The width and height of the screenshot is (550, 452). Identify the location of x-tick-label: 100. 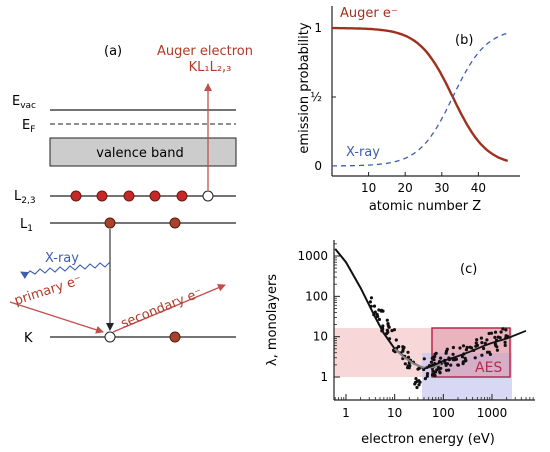
(443, 413).